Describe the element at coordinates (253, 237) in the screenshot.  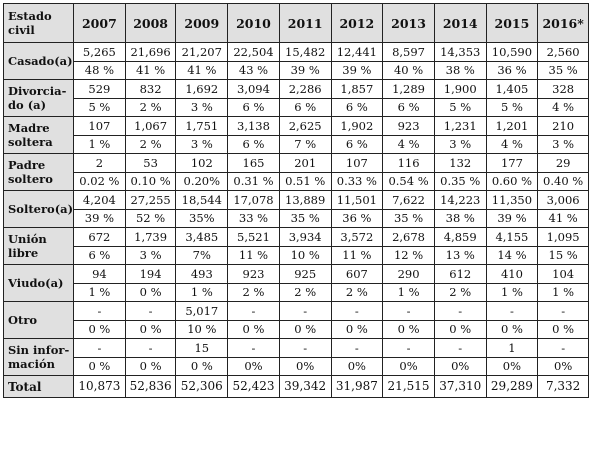
I see `count-cell: 5,521` at that location.